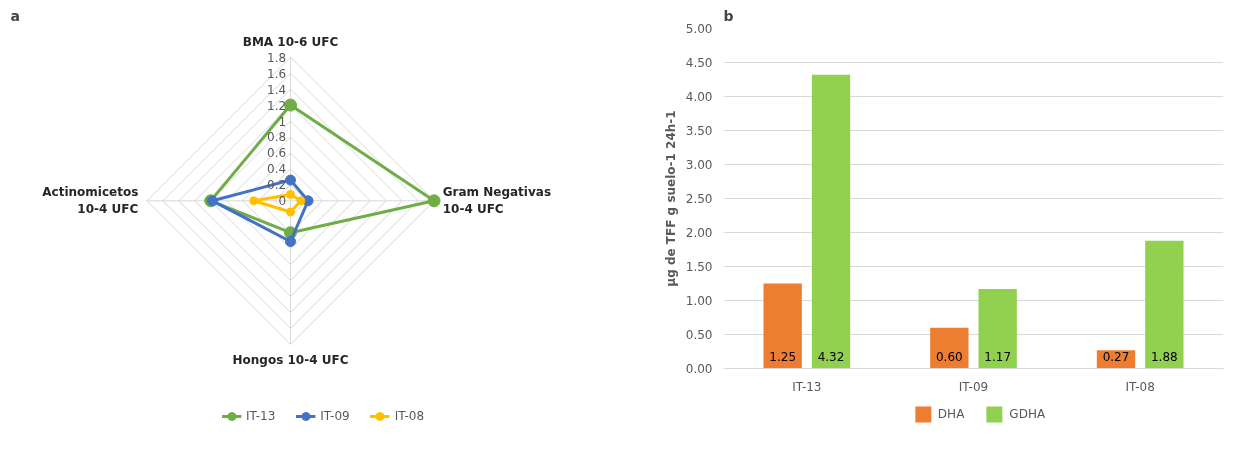 Image resolution: width=1239 pixels, height=465 pixels. Describe the element at coordinates (277, 73) in the screenshot. I see `y-tick-label: 1.6` at that location.